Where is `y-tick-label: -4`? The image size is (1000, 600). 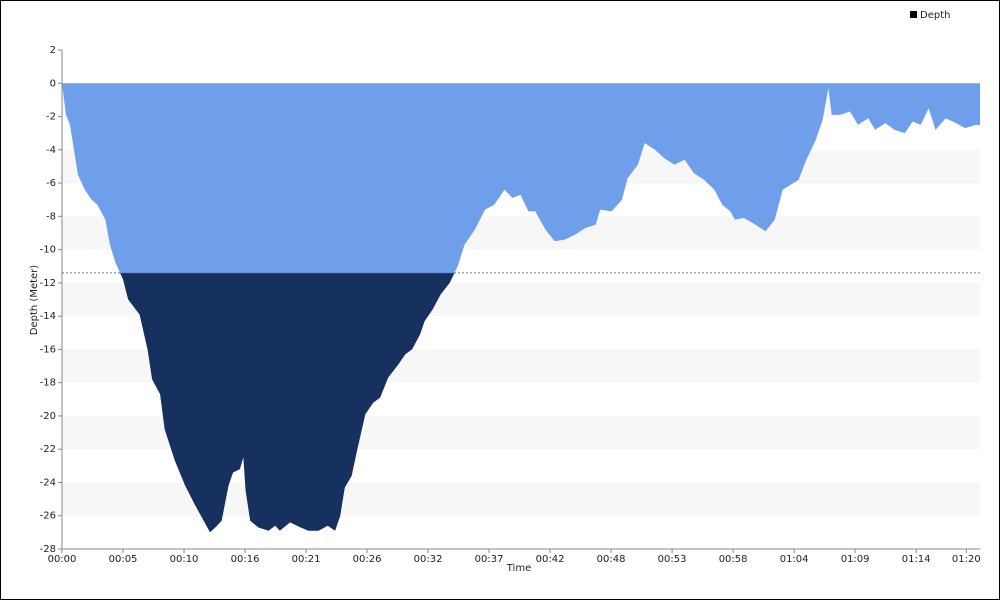 y-tick-label: -4 is located at coordinates (51, 150).